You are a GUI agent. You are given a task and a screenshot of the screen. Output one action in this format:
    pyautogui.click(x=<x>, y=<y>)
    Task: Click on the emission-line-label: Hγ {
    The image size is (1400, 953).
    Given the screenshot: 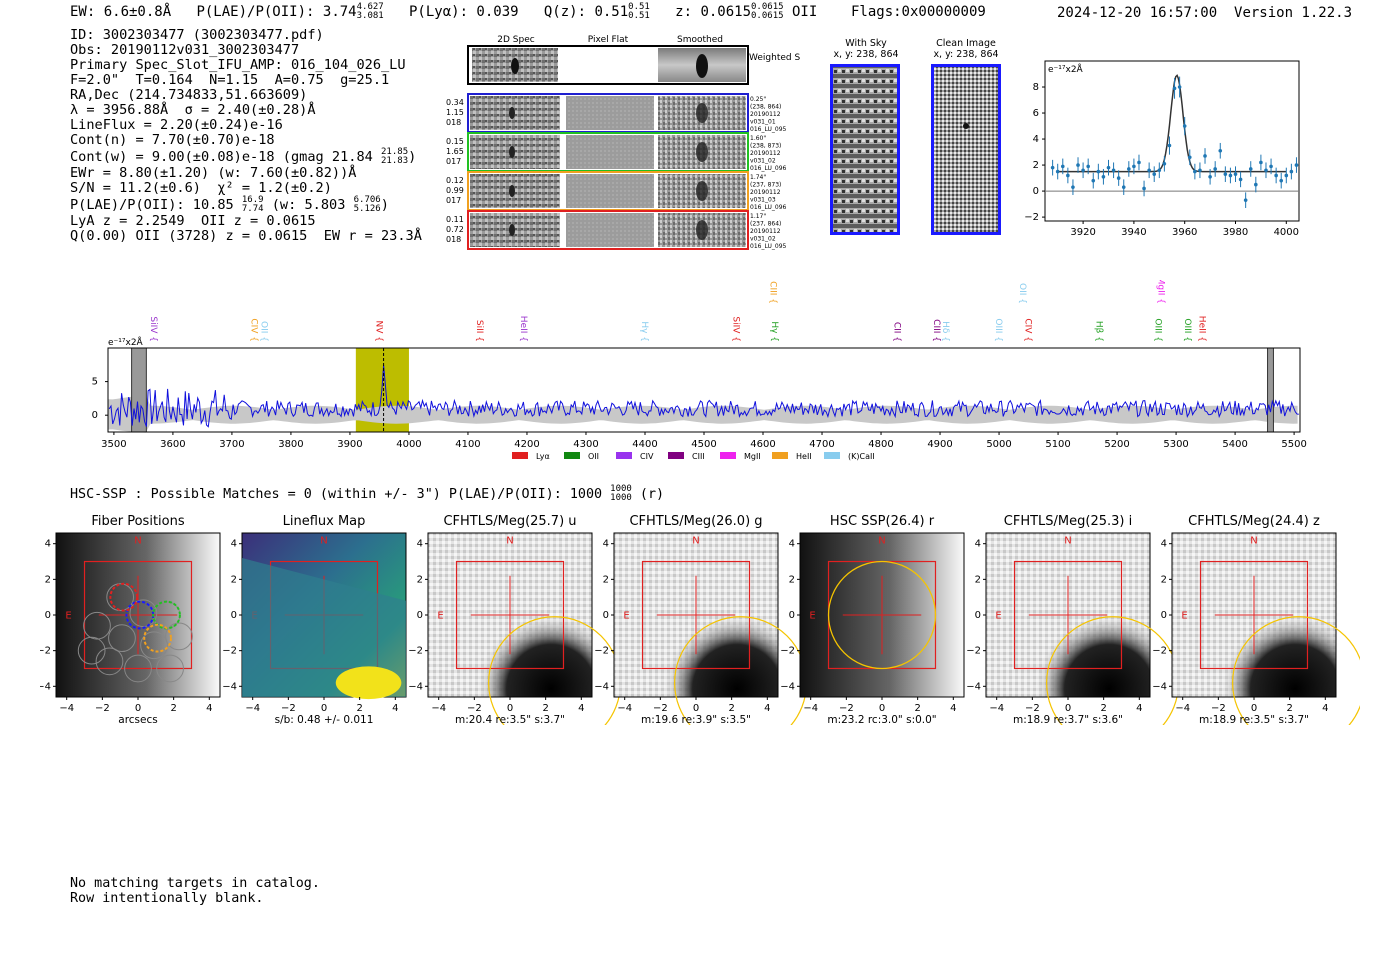 What is the action you would take?
    pyautogui.click(x=644, y=331)
    